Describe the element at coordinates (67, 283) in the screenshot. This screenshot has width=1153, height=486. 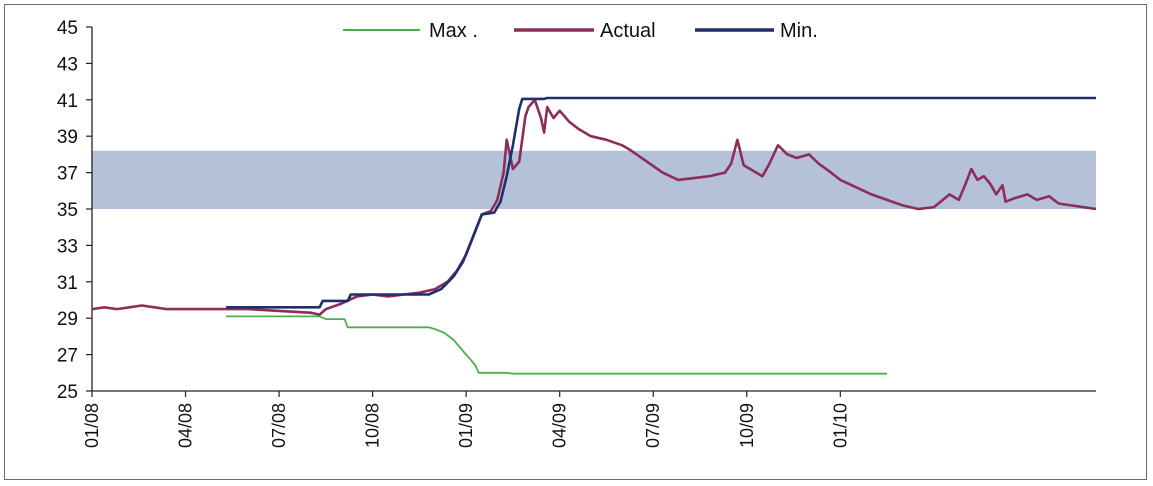
I see `y-tick-label: 31` at that location.